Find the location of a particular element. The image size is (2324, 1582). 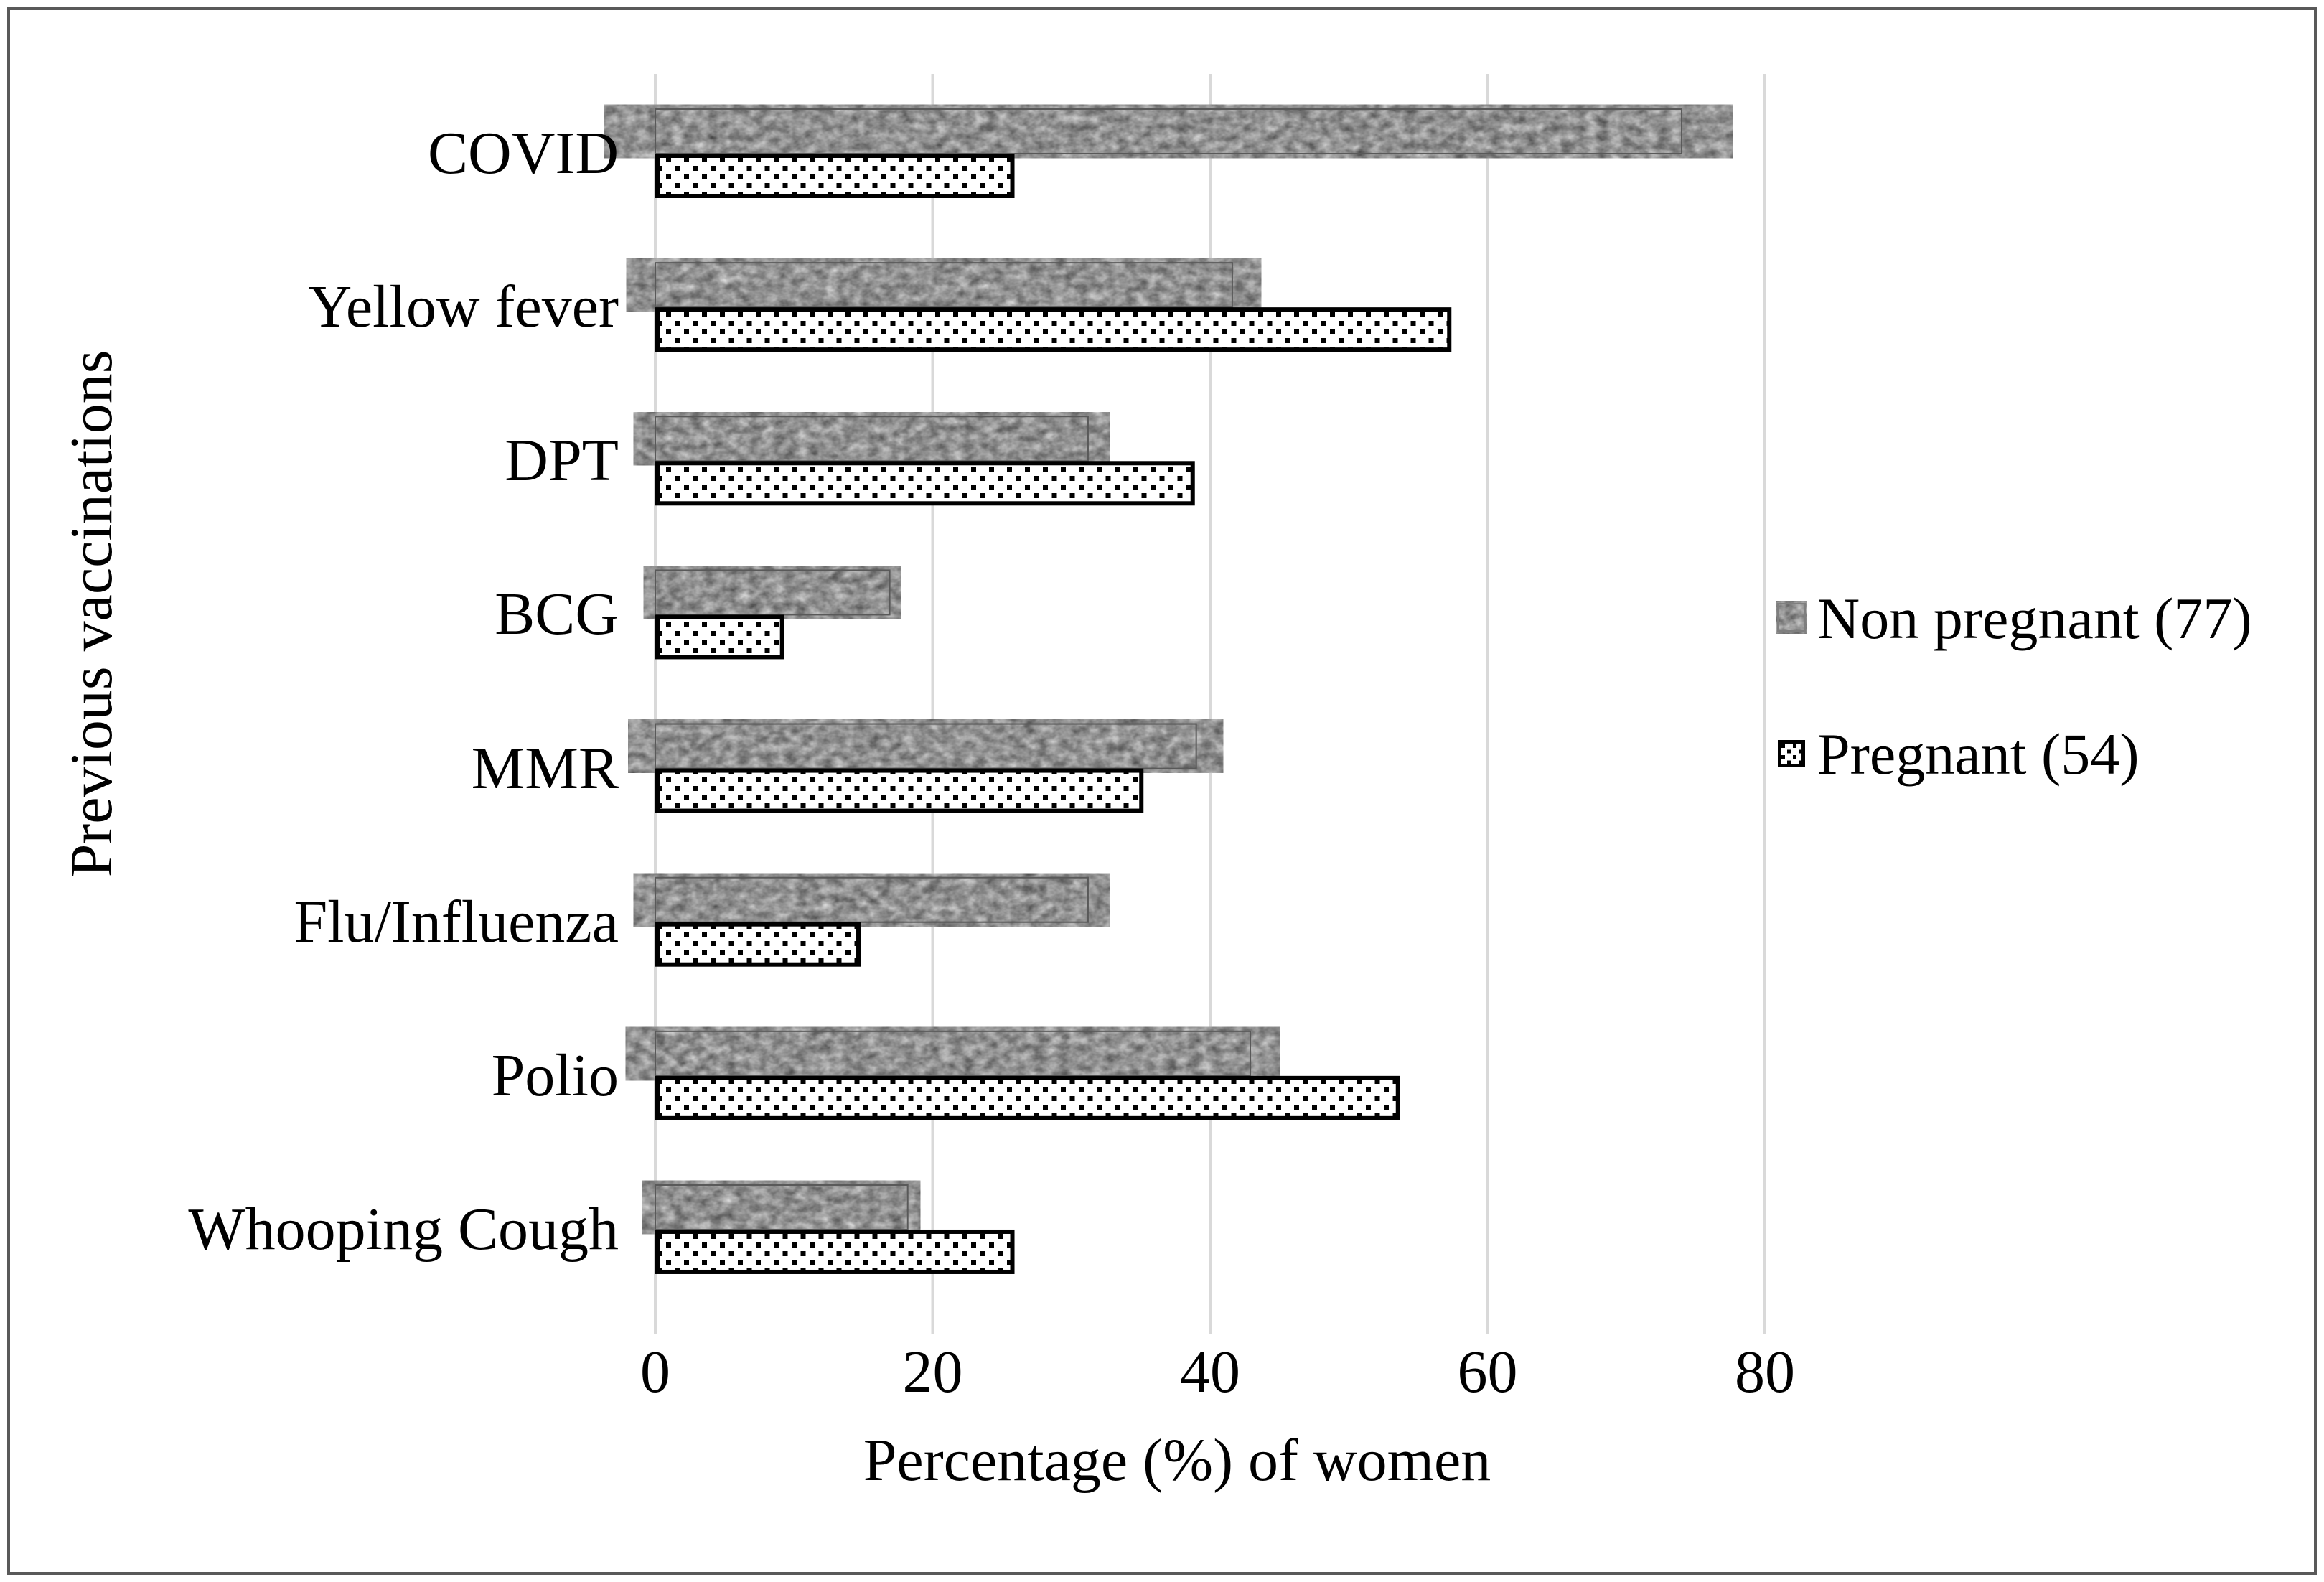

legend-item-non-pregnant: Non pregnant (77) is located at coordinates (2035, 618).